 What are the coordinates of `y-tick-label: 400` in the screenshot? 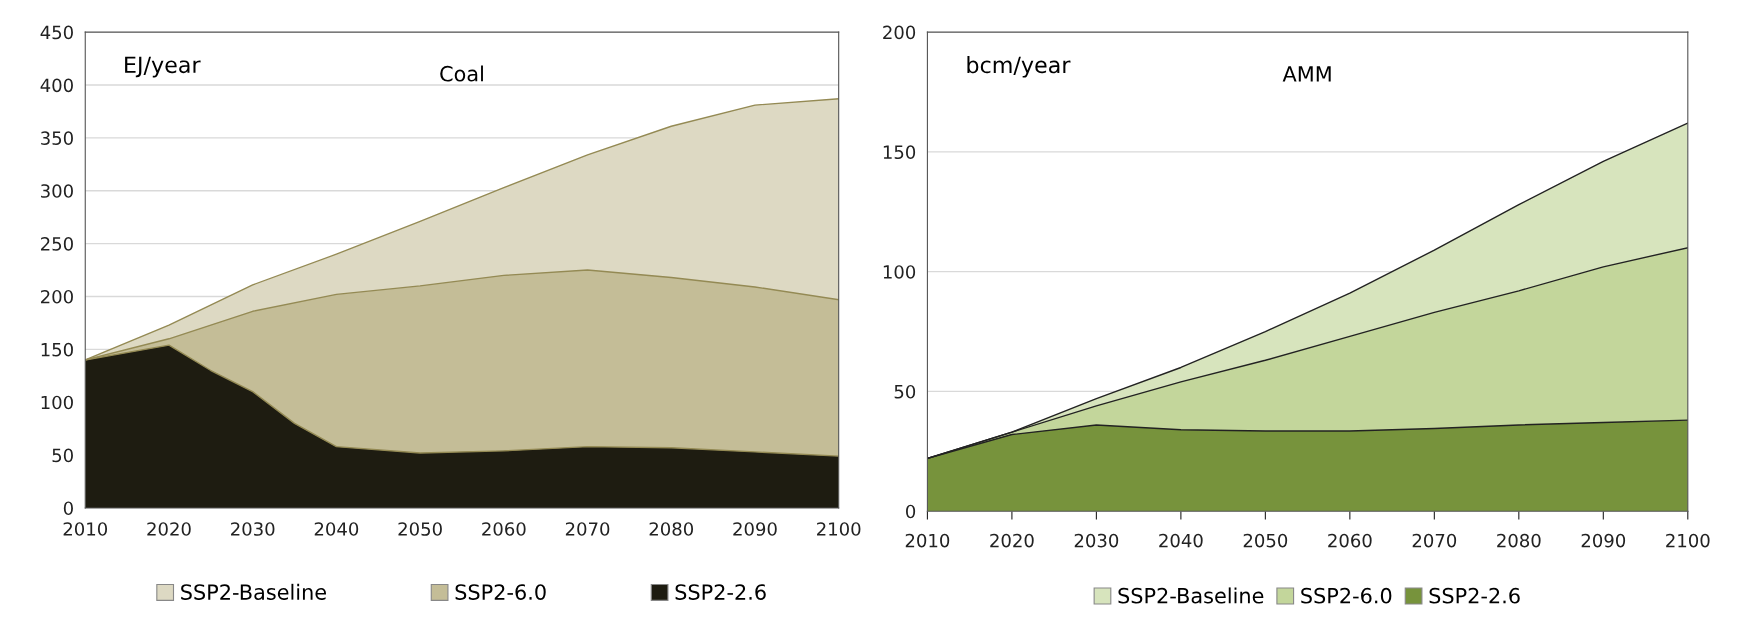 It's located at (56, 85).